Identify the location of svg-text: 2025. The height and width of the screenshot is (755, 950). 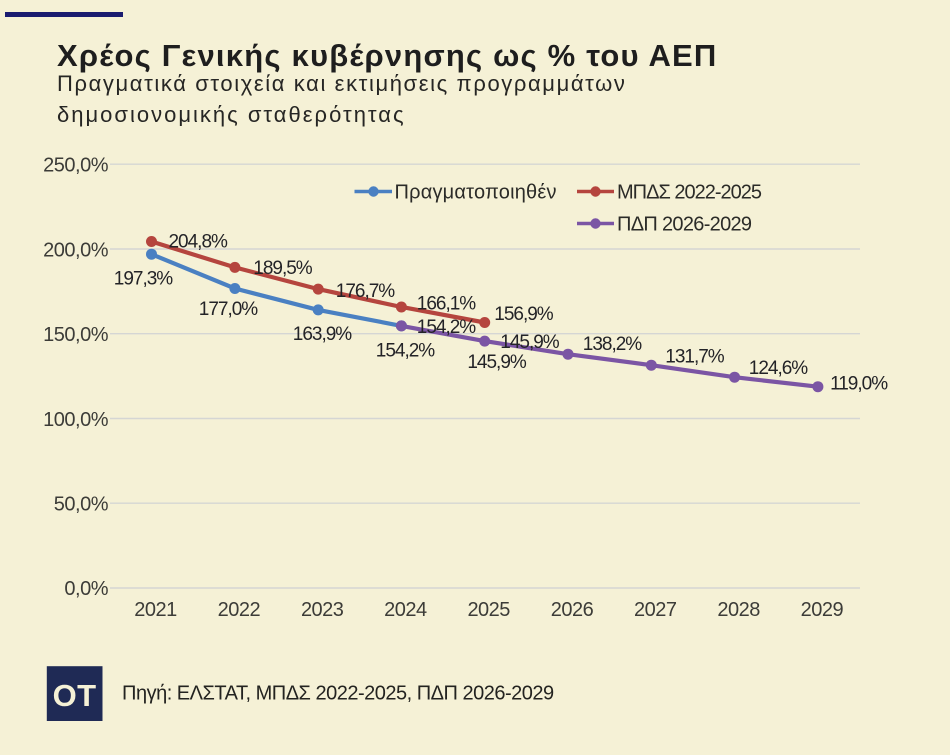
(488, 610).